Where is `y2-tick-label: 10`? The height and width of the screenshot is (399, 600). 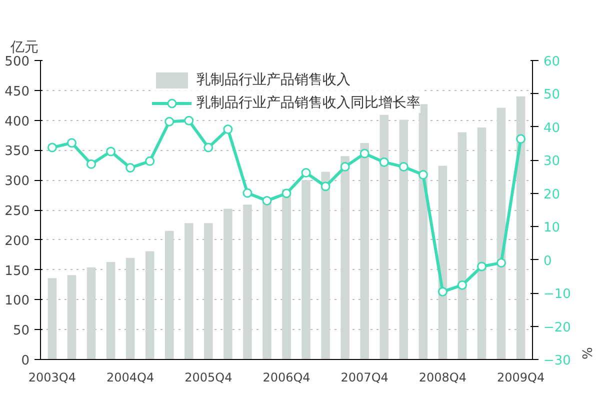 y2-tick-label: 10 is located at coordinates (552, 228).